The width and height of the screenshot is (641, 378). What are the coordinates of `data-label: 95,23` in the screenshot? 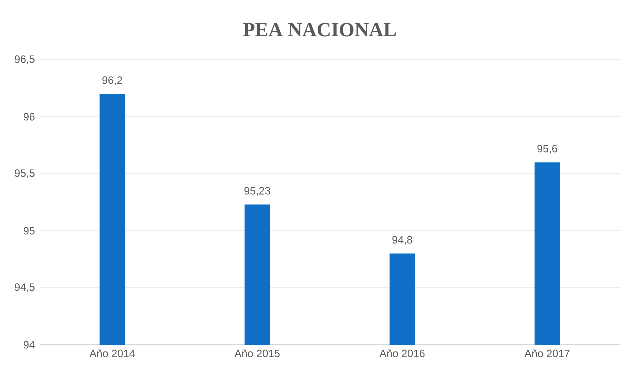 It's located at (257, 191).